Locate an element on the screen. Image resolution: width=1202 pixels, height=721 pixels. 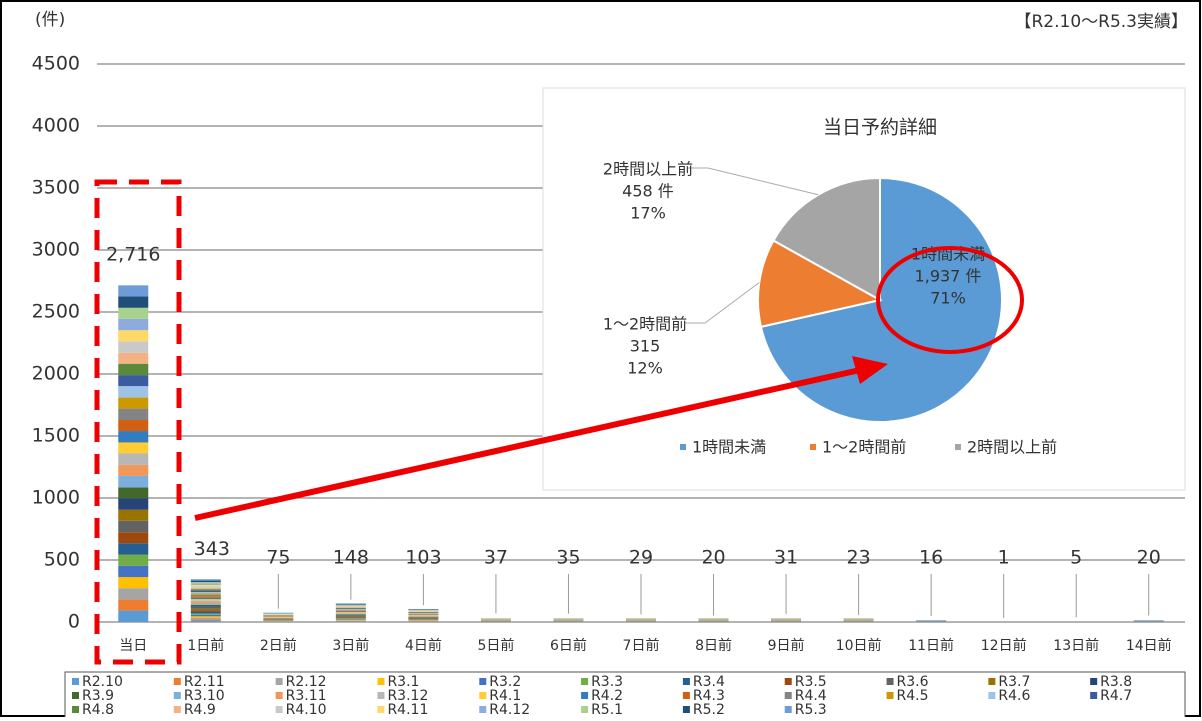
x-tick-label: 1日前 is located at coordinates (205, 645).